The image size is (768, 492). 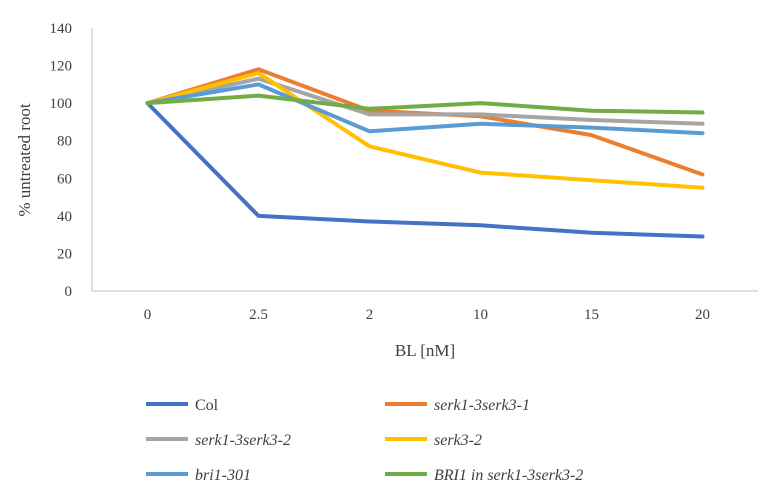 I want to click on x-tick-label: 15, so click(x=591, y=315).